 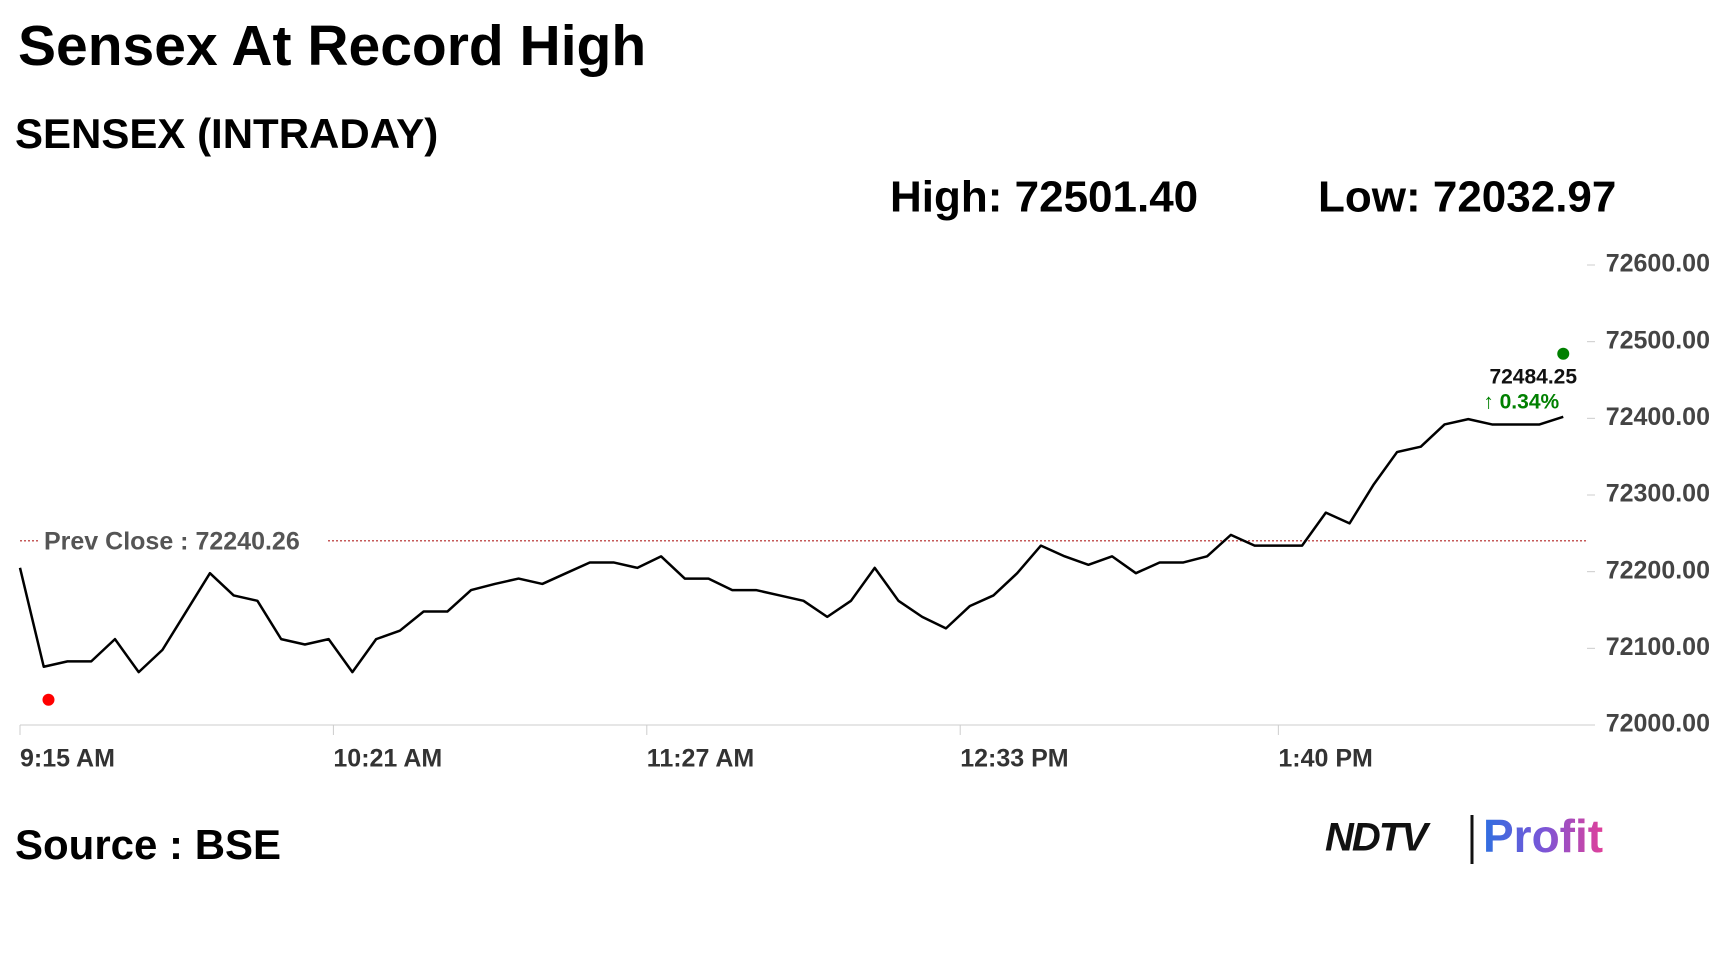 I want to click on y-tick-label: 72400.00, so click(x=1658, y=417).